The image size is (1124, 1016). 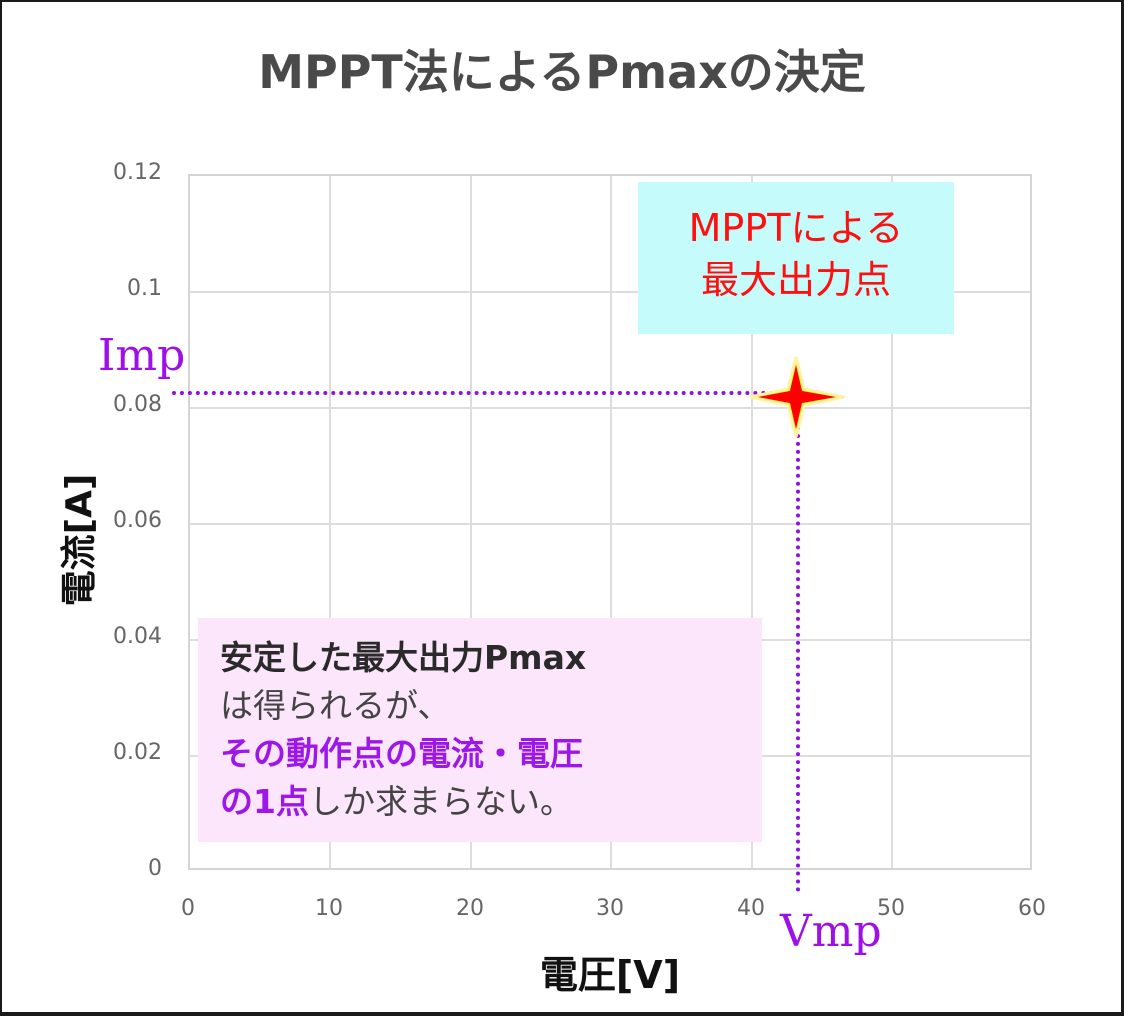 What do you see at coordinates (188, 908) in the screenshot?
I see `xtick-label: 0` at bounding box center [188, 908].